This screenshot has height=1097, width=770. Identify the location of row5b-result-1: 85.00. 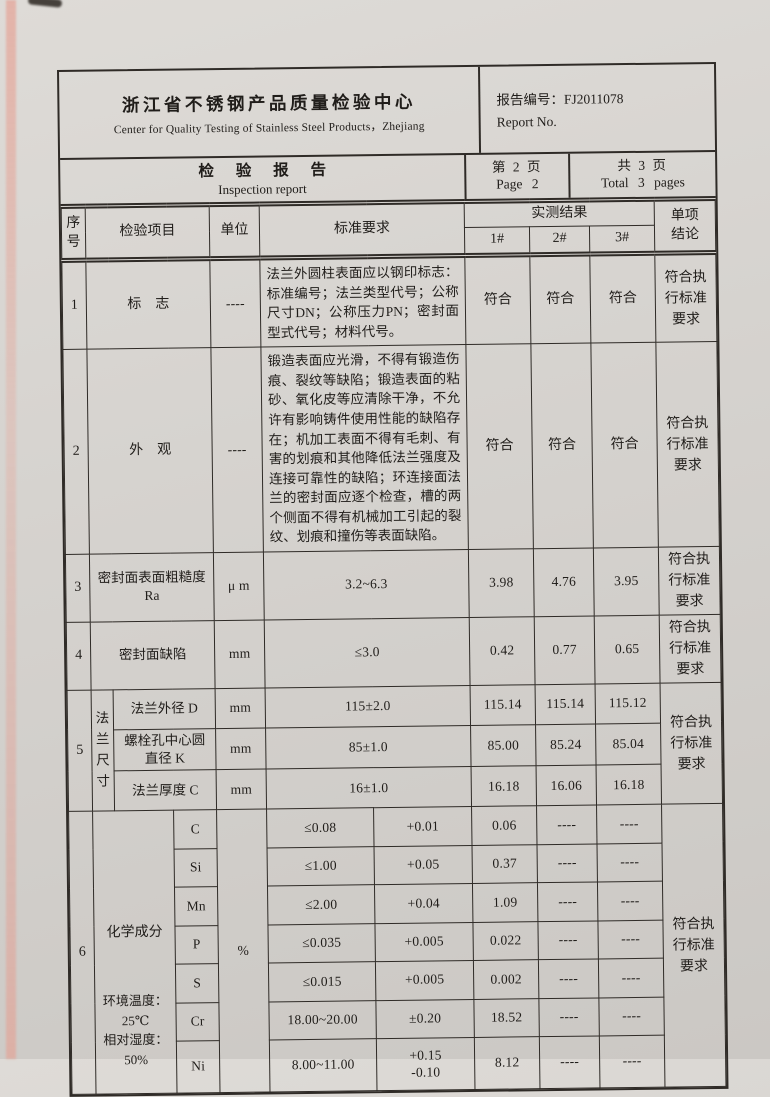
(503, 745).